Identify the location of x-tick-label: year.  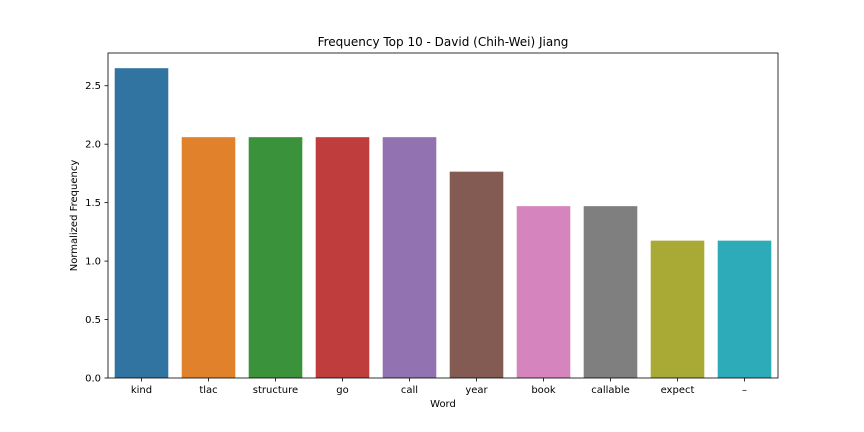
(476, 390).